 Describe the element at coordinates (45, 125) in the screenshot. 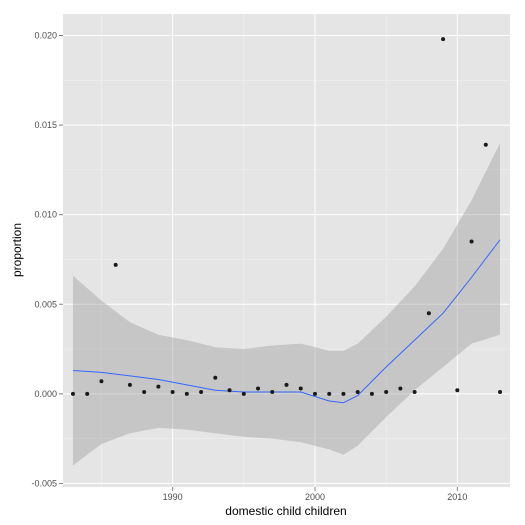

I see `y-tick-label: 0.015` at that location.